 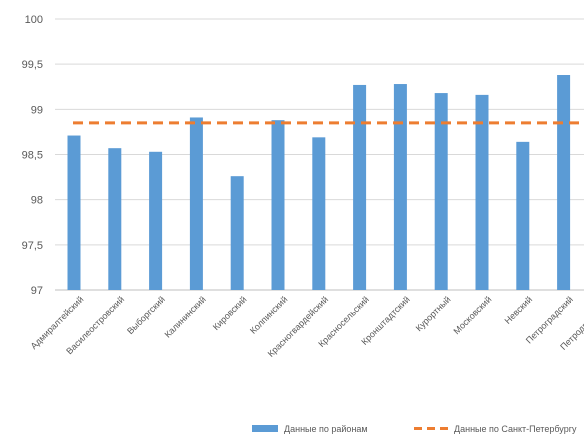 I want to click on x-tick-label: Выборгский, so click(x=146, y=315).